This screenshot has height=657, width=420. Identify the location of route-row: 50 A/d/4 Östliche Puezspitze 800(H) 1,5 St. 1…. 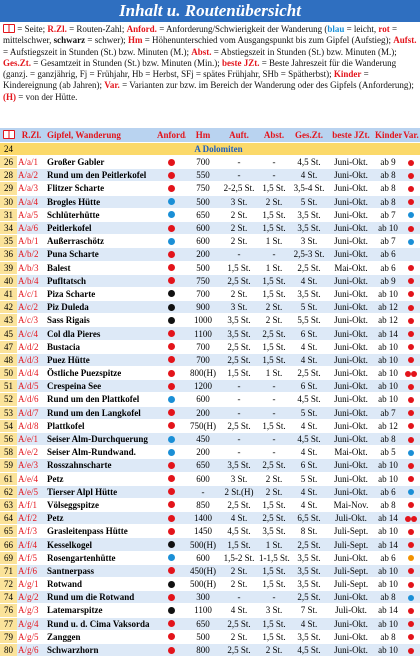
(210, 373).